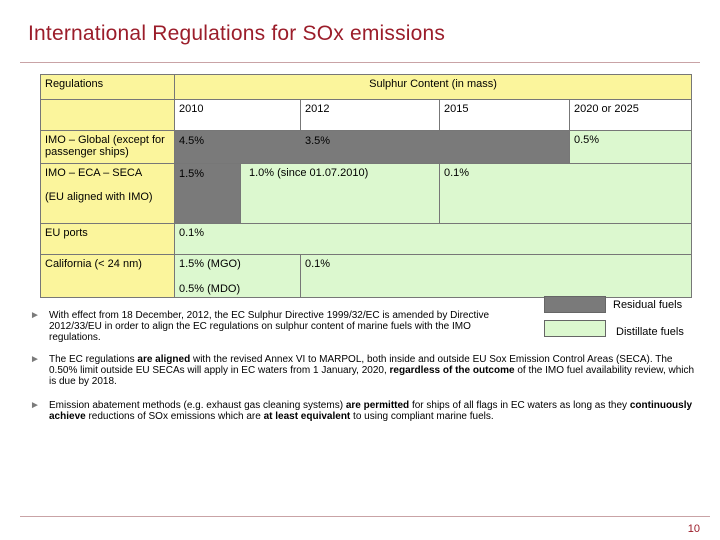 The width and height of the screenshot is (720, 540). Describe the element at coordinates (317, 109) in the screenshot. I see `year-2012: 2012` at that location.